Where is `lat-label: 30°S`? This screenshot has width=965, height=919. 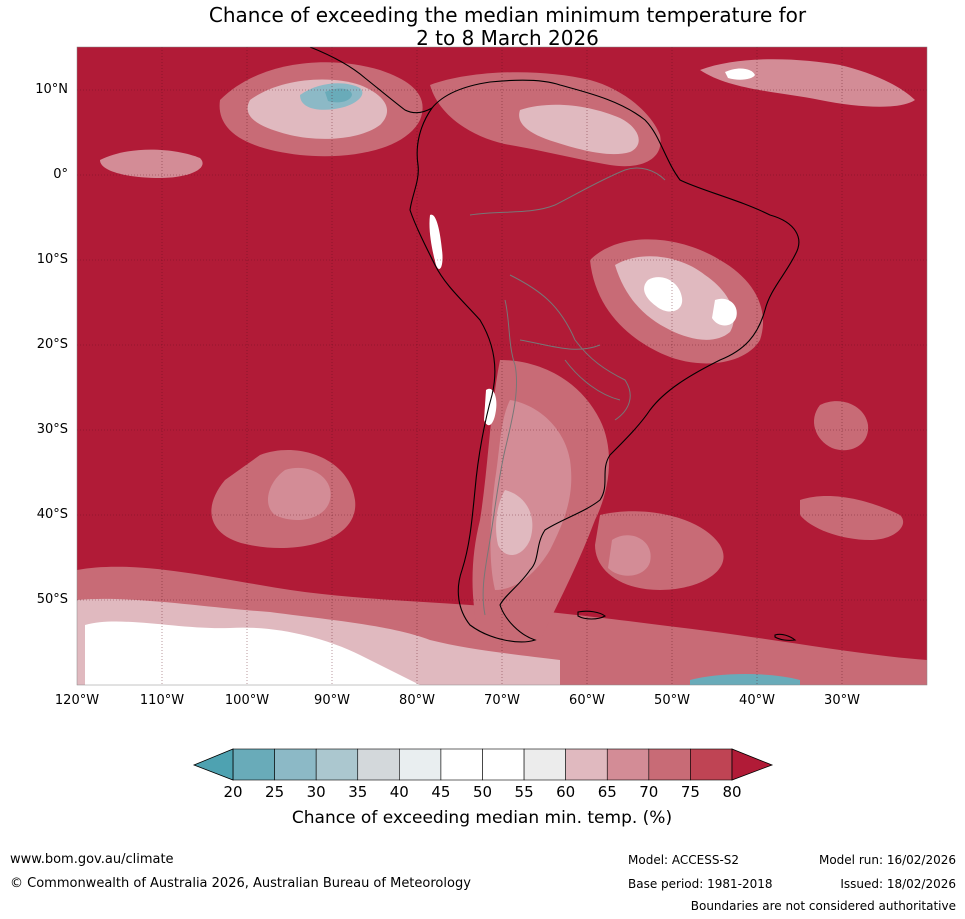 lat-label: 30°S is located at coordinates (52, 429).